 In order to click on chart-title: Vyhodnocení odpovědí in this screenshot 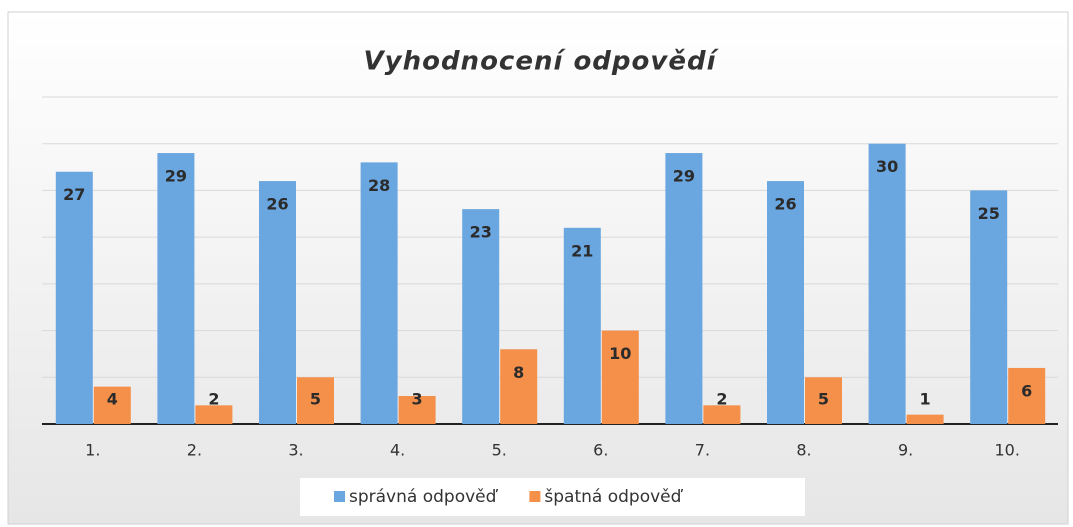, I will do `click(542, 62)`.